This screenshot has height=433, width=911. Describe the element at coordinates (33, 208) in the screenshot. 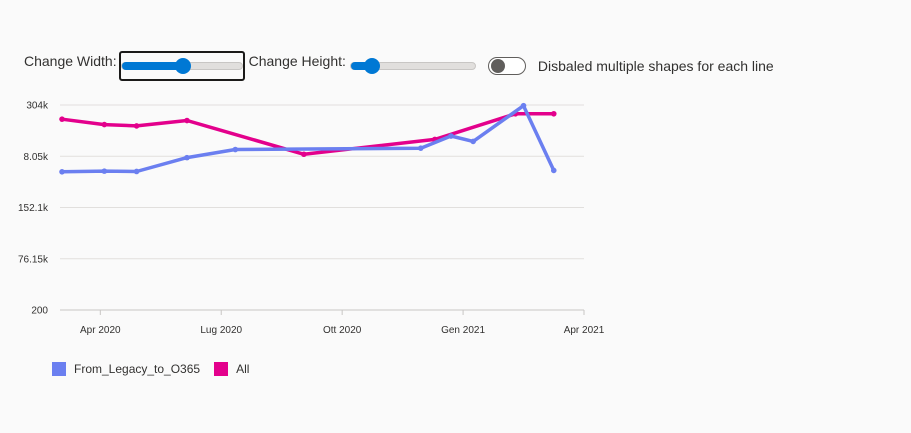

I see `y-tick-label: 152.1k` at that location.